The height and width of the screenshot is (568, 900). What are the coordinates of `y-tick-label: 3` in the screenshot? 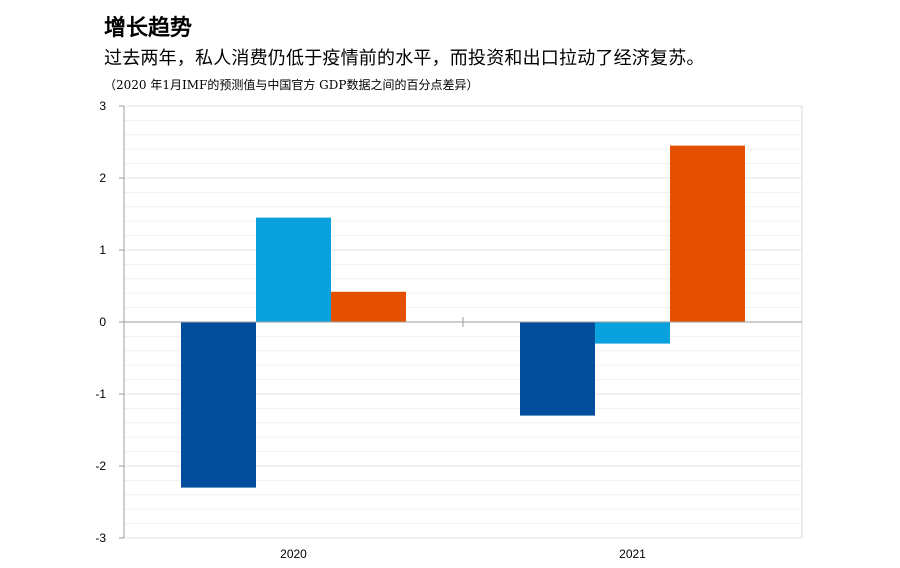 It's located at (102, 106).